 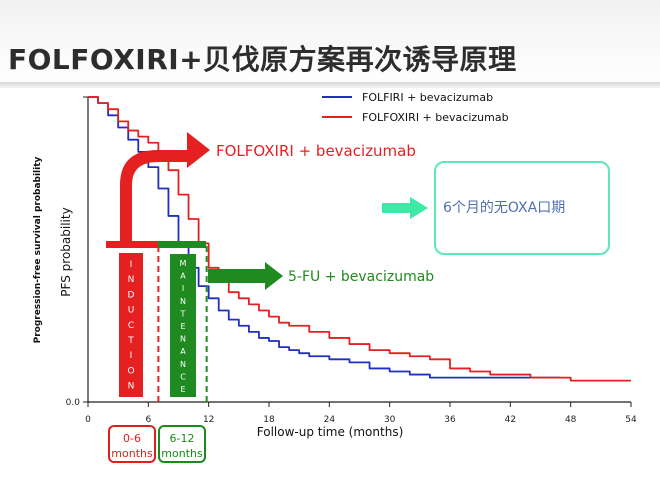 I want to click on legend-label: FOLFIRI + bevacizumab, so click(x=427, y=97).